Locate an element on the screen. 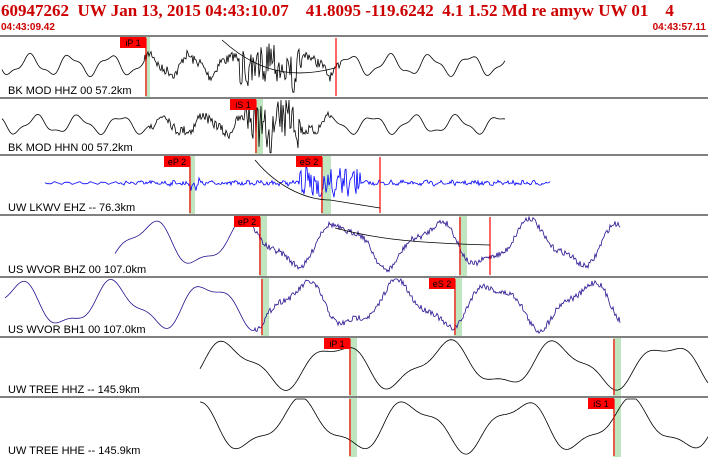 This screenshot has height=458, width=708. channel-label: BK MOD HHN 00 57.2km is located at coordinates (70, 148).